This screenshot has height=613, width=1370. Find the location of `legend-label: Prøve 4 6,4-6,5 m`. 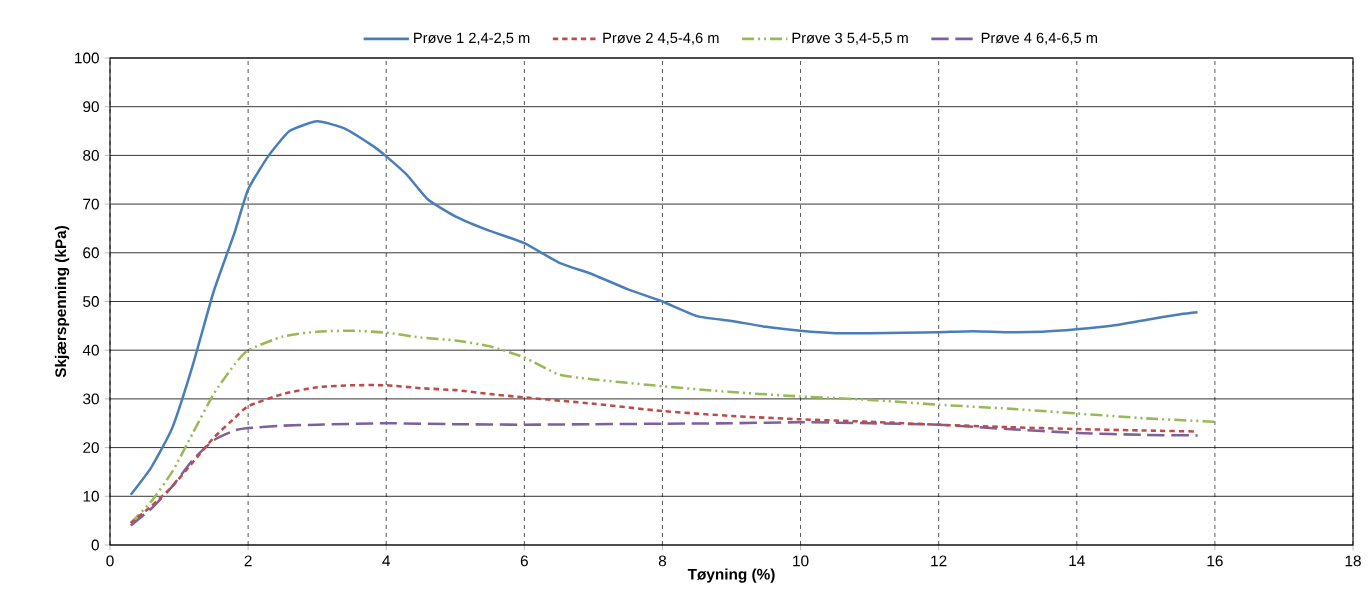

legend-label: Prøve 4 6,4-6,5 m is located at coordinates (1039, 38).